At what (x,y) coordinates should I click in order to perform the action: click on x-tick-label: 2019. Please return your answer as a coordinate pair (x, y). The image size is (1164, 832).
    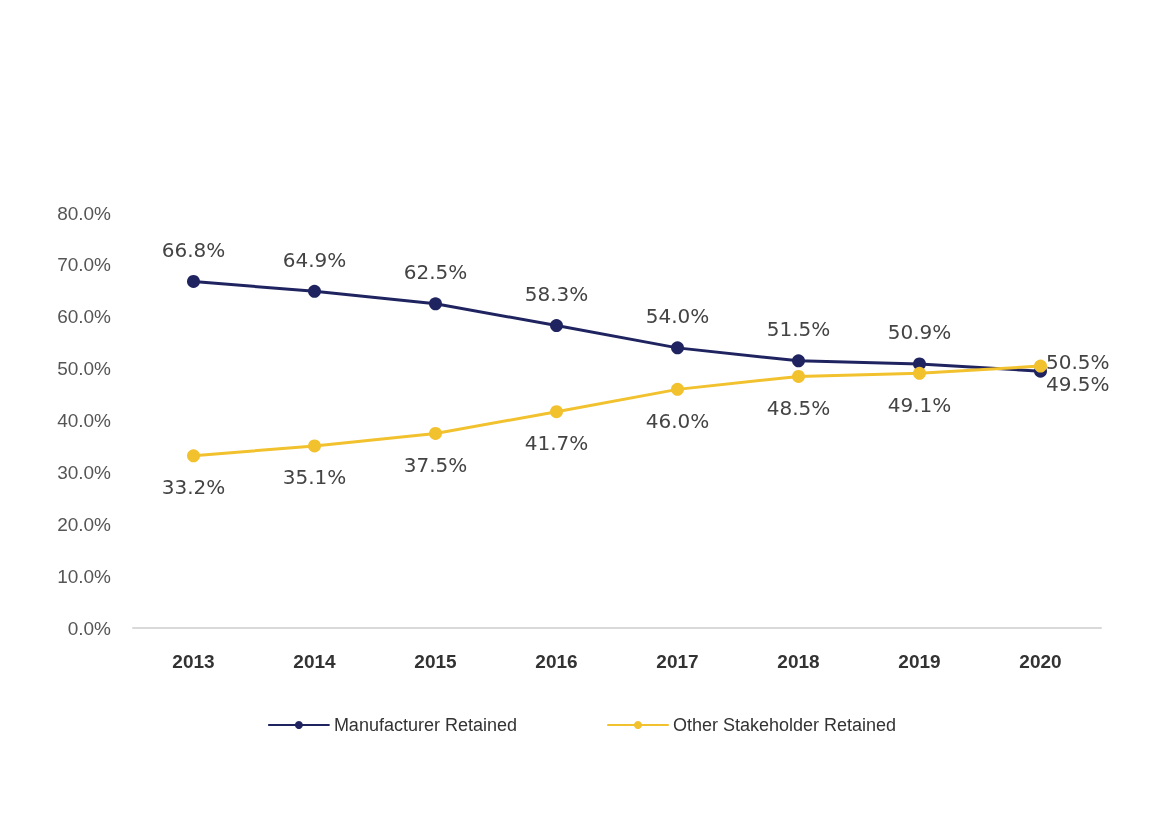
    Looking at the image, I should click on (919, 661).